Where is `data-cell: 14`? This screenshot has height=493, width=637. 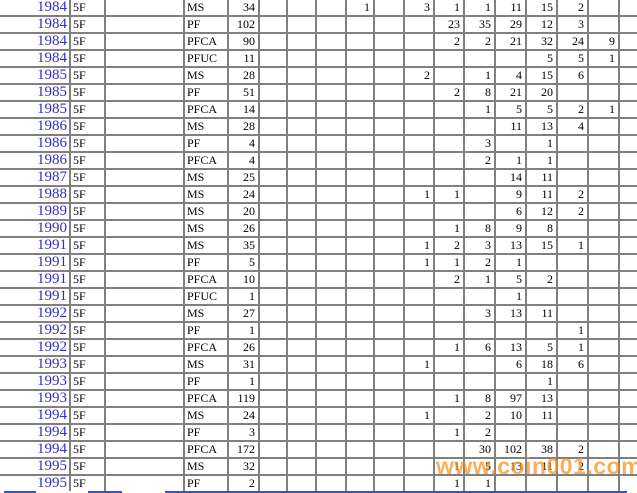 data-cell: 14 is located at coordinates (510, 177).